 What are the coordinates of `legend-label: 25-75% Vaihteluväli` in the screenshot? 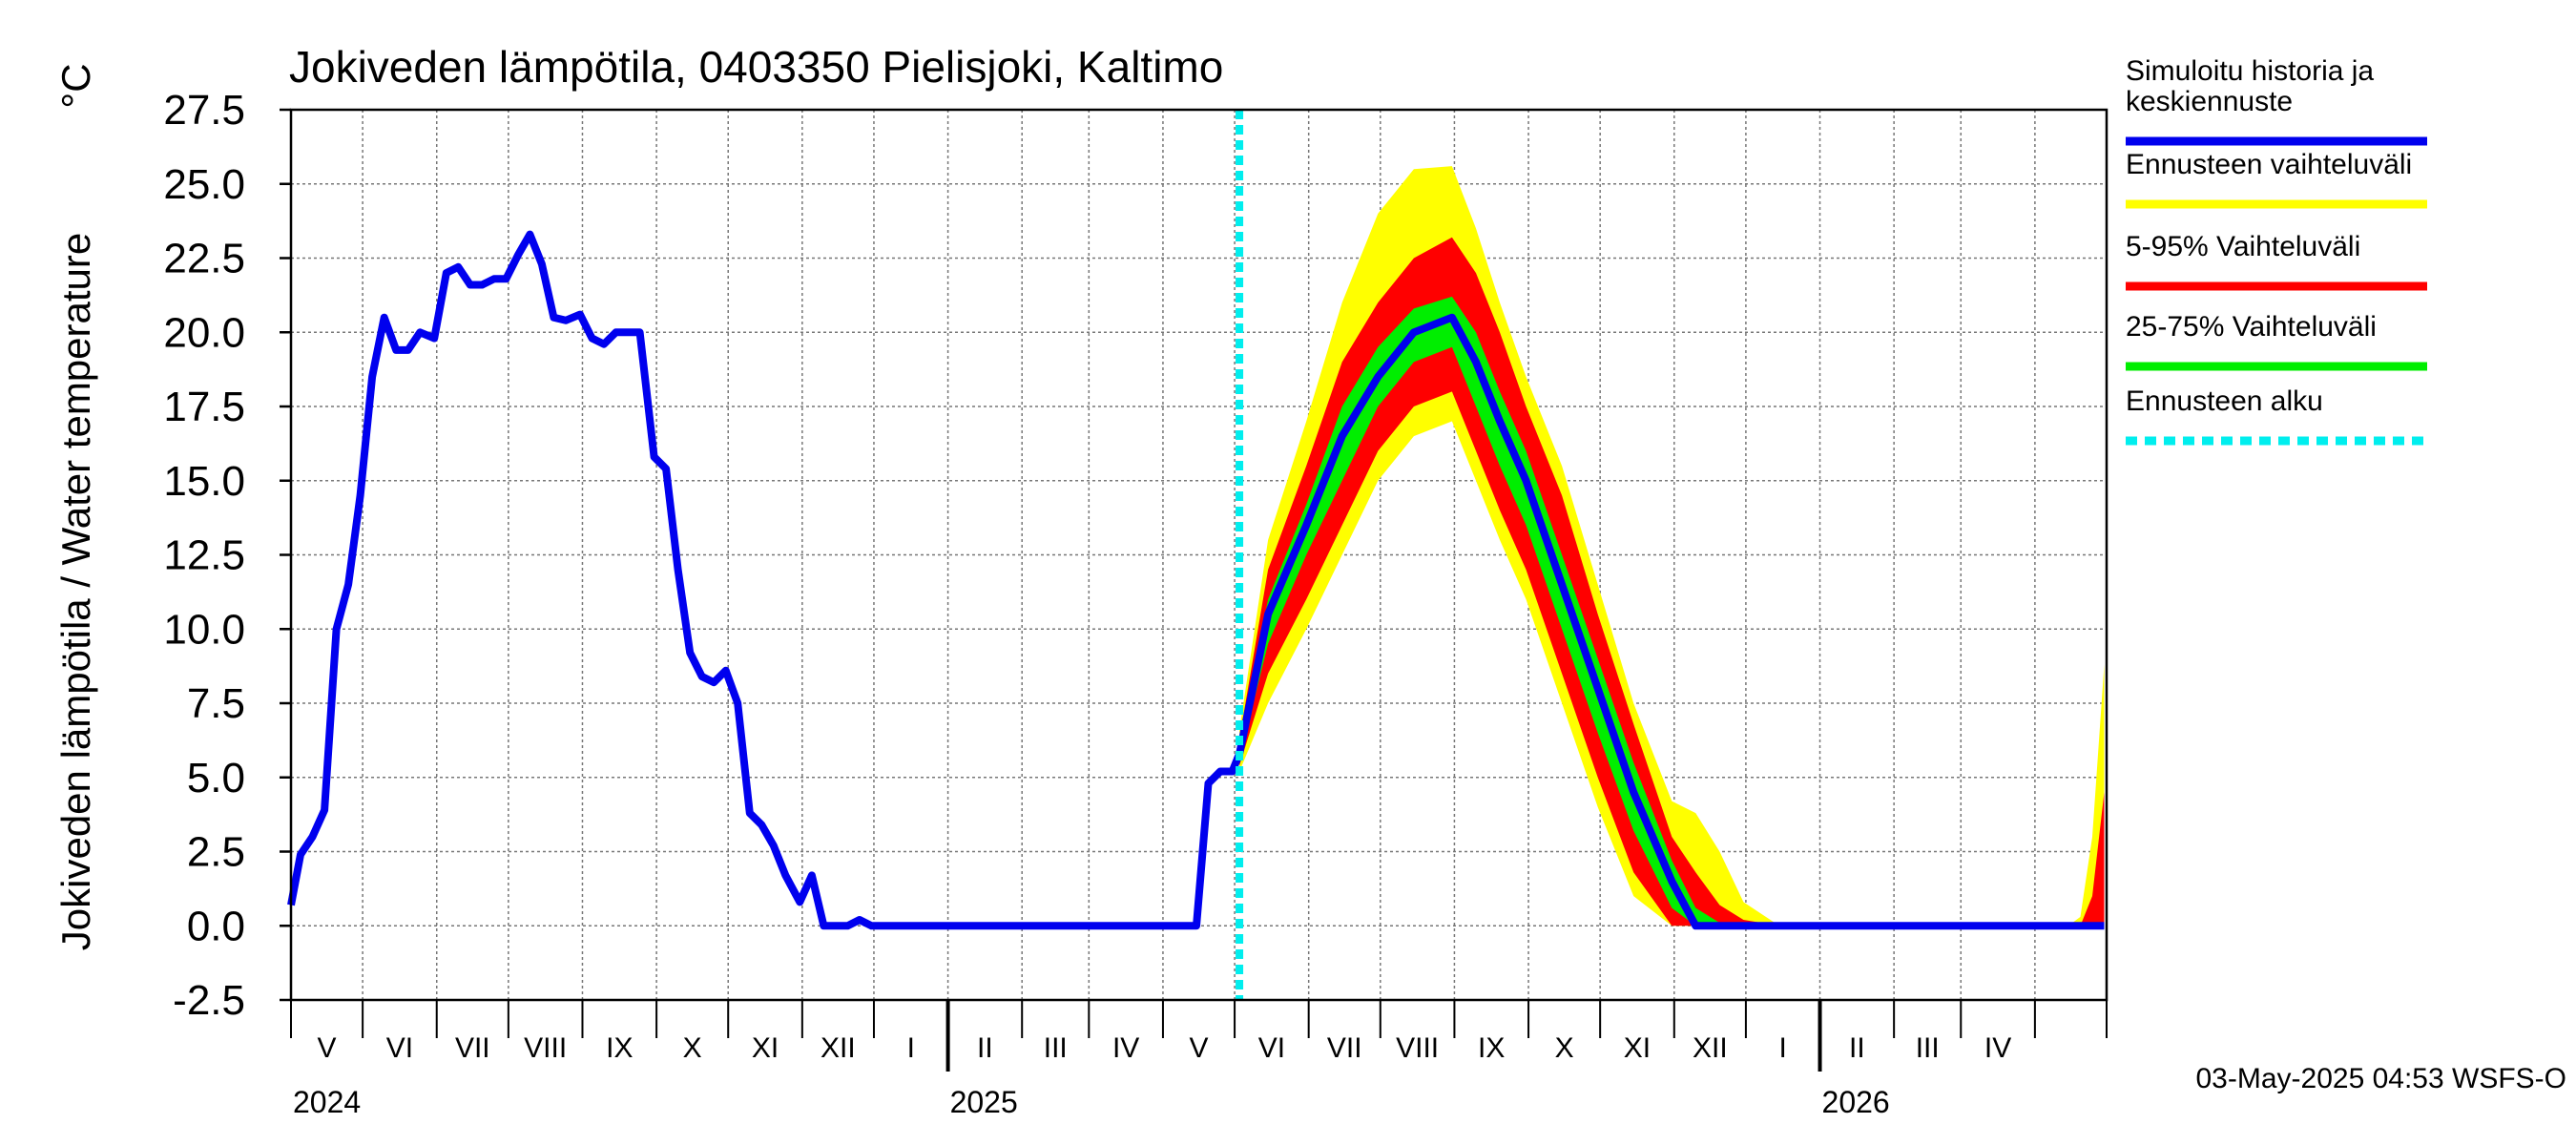 It's located at (2251, 327).